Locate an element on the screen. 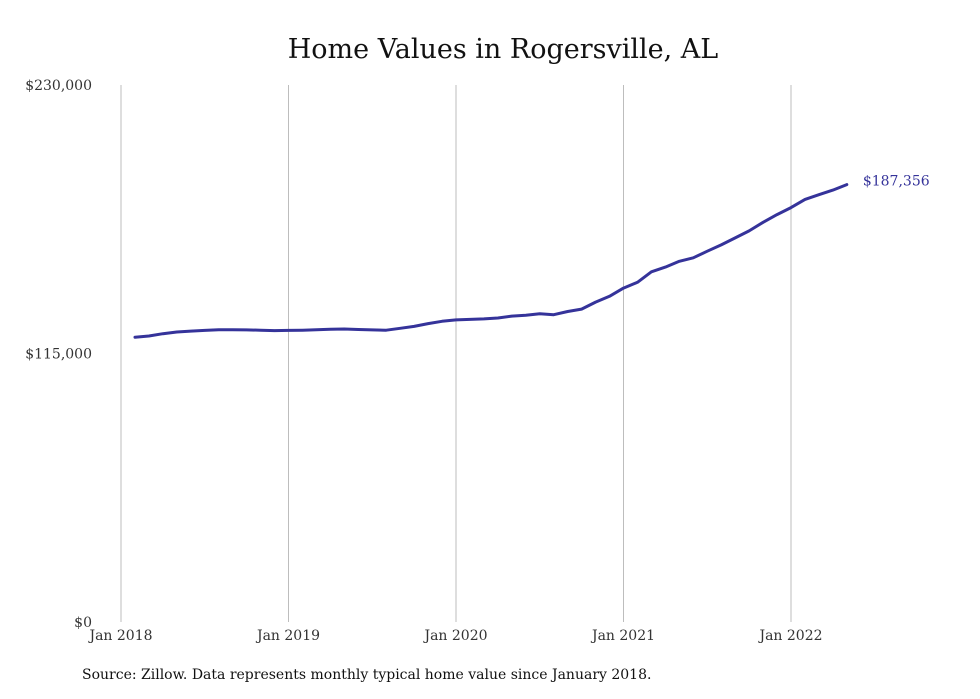  x-tick-label: Jan 2020 is located at coordinates (454, 636).